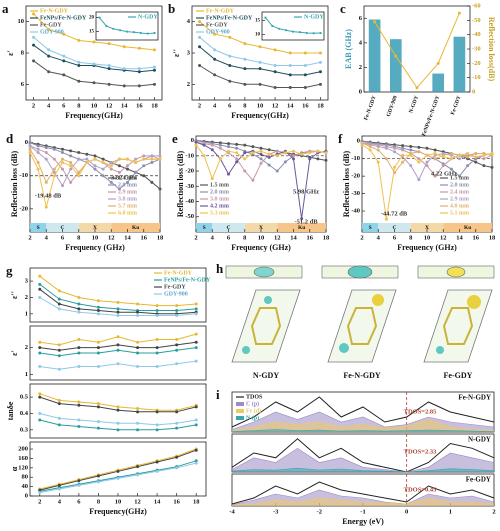  I want to click on x-tick-label: 16, so click(476, 237).